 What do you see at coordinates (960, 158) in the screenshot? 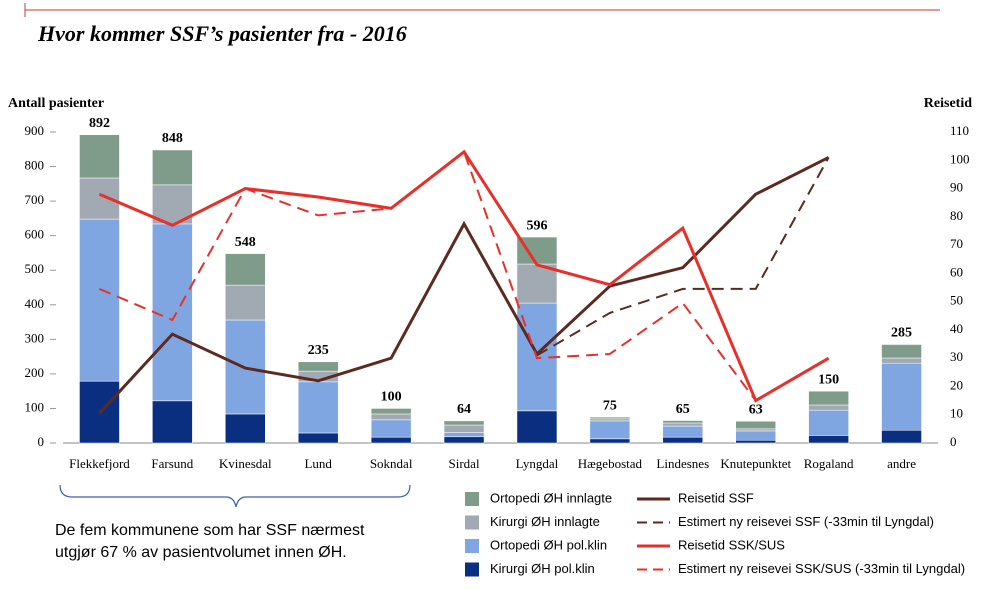
I see `y2-tick-label: 100` at bounding box center [960, 158].